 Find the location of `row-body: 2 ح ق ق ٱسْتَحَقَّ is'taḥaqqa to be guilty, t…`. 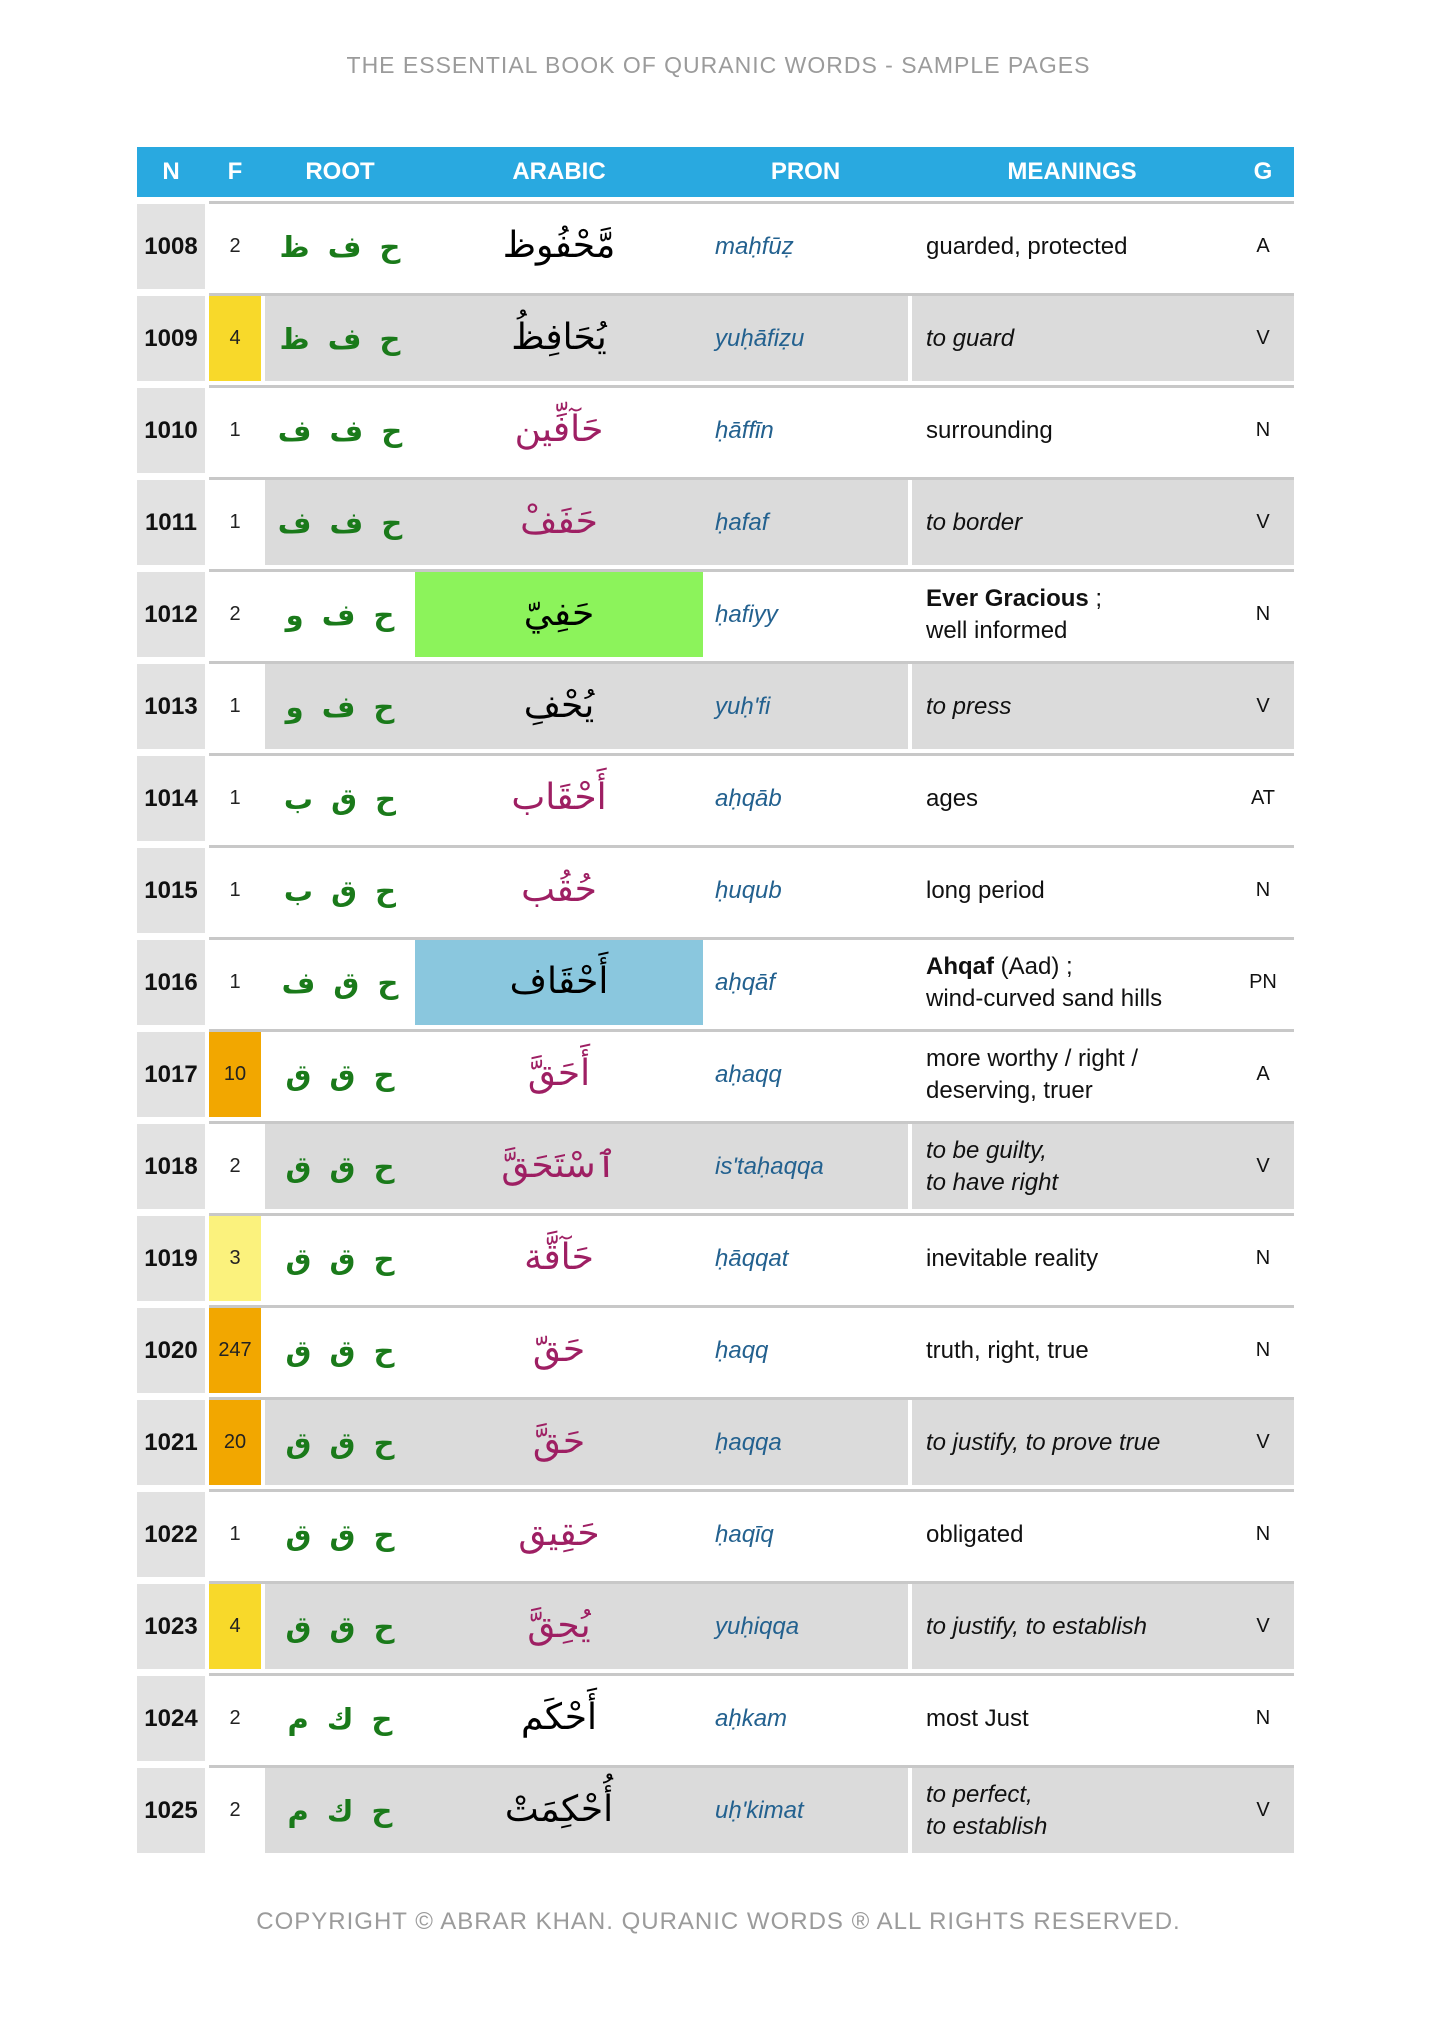

row-body: 2 ح ق ق ٱسْتَحَقَّ is'taḥaqqa to be guilty, t… is located at coordinates (751, 1165).